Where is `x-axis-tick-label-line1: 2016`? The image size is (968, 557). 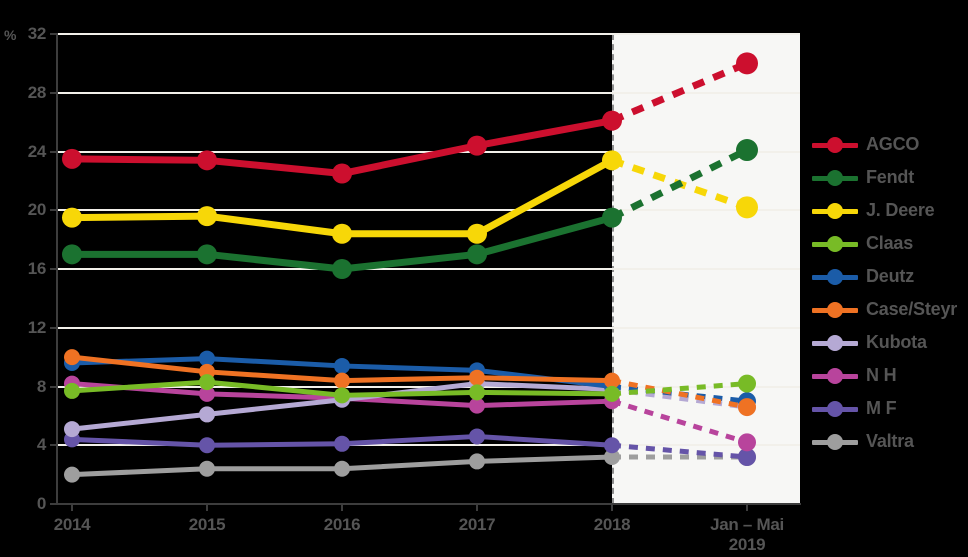 x-axis-tick-label-line1: 2016 is located at coordinates (342, 524).